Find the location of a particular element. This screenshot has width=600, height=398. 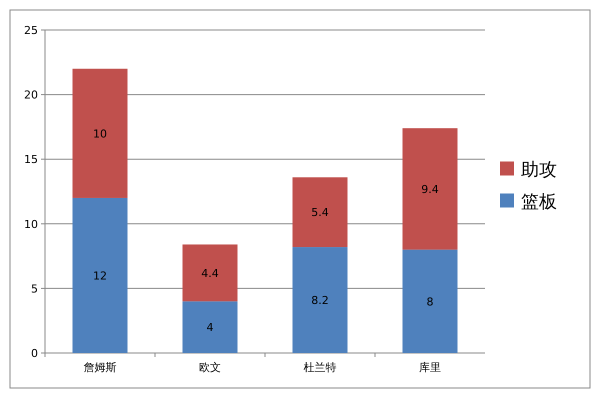

data-label: 8 is located at coordinates (430, 301).